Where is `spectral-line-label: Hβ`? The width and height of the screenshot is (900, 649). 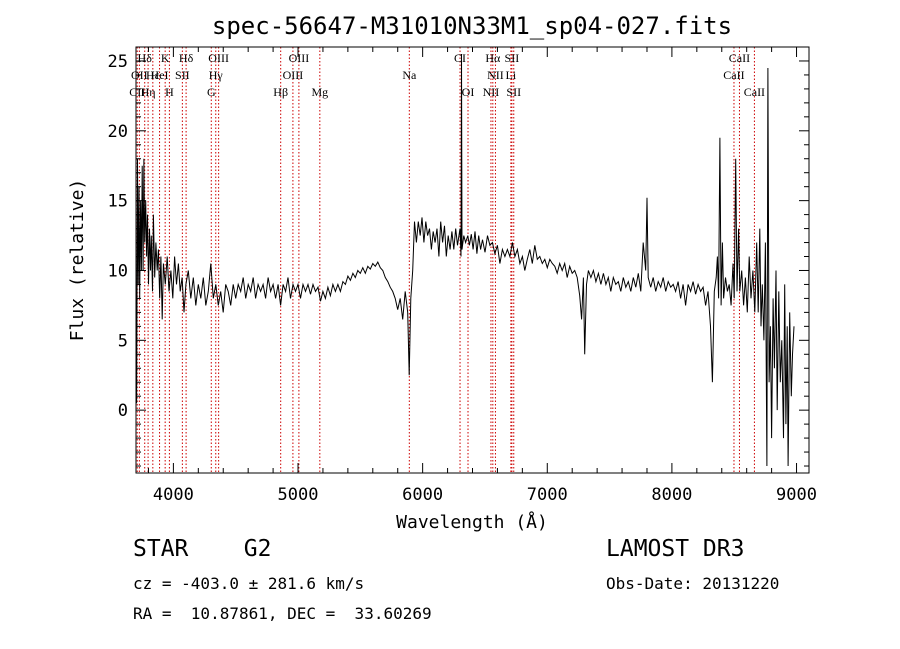
spectral-line-label: Hβ is located at coordinates (280, 92).